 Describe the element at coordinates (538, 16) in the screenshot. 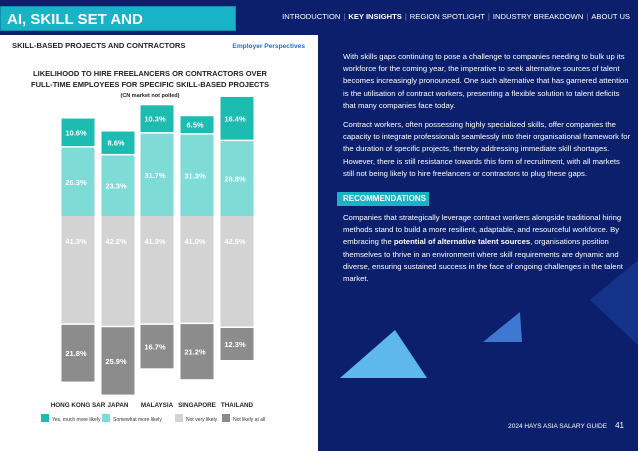

I see `nav-item: INDUSTRY BREAKDOWN` at that location.